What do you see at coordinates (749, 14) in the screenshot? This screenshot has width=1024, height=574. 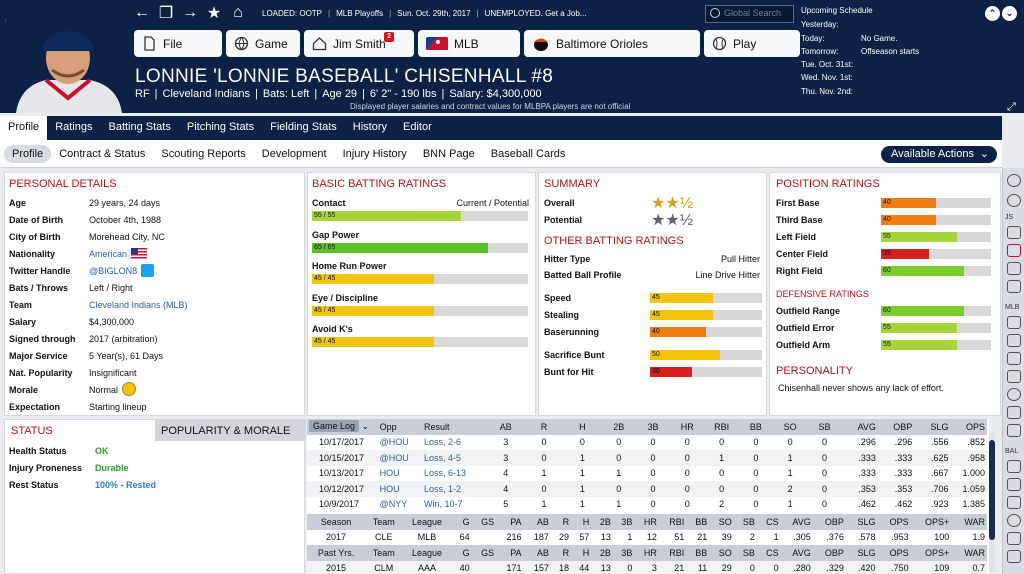 I see `global-search-input: Global Search` at bounding box center [749, 14].